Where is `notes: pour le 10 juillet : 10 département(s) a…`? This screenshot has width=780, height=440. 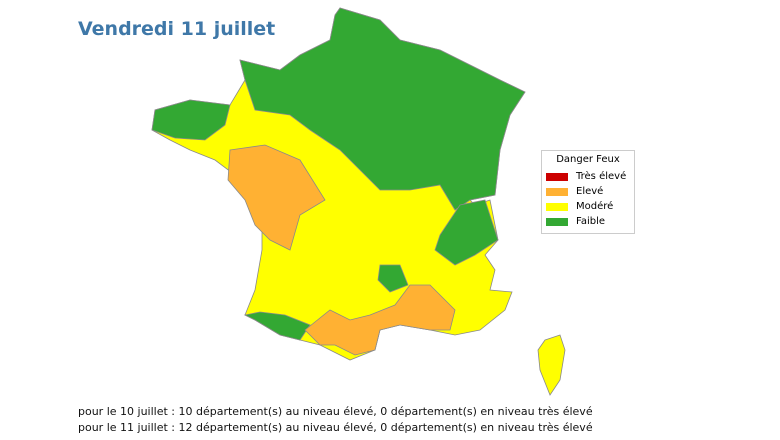 notes: pour le 10 juillet : 10 département(s) a… is located at coordinates (335, 420).